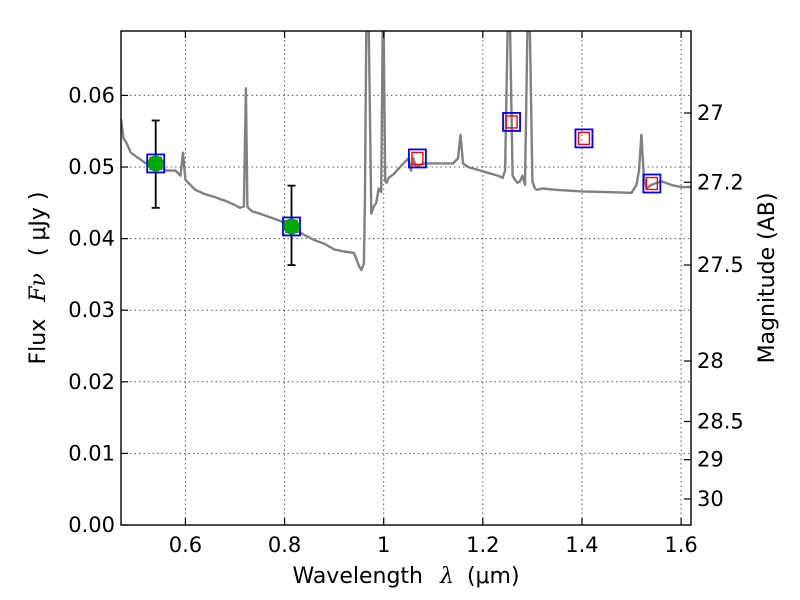 Image resolution: width=800 pixels, height=600 pixels. Describe the element at coordinates (581, 545) in the screenshot. I see `x-tick-label: 1.4` at that location.